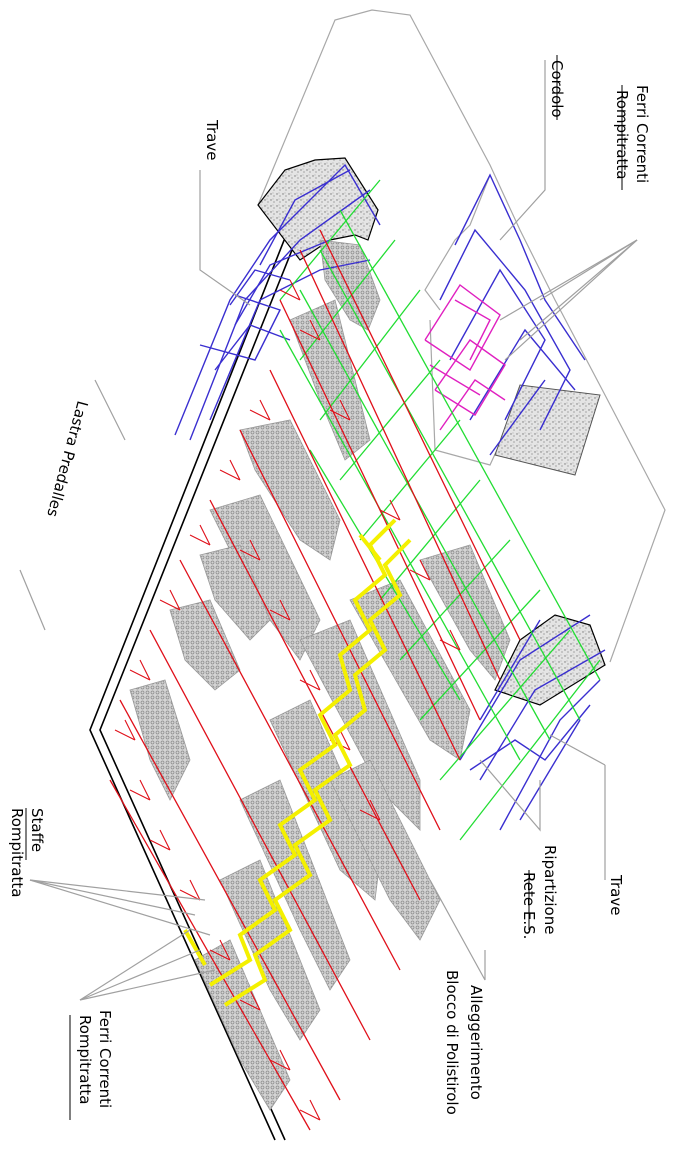 This screenshot has height=1149, width=681. Describe the element at coordinates (212, 139) in the screenshot. I see `label-trave-top: Trave` at that location.